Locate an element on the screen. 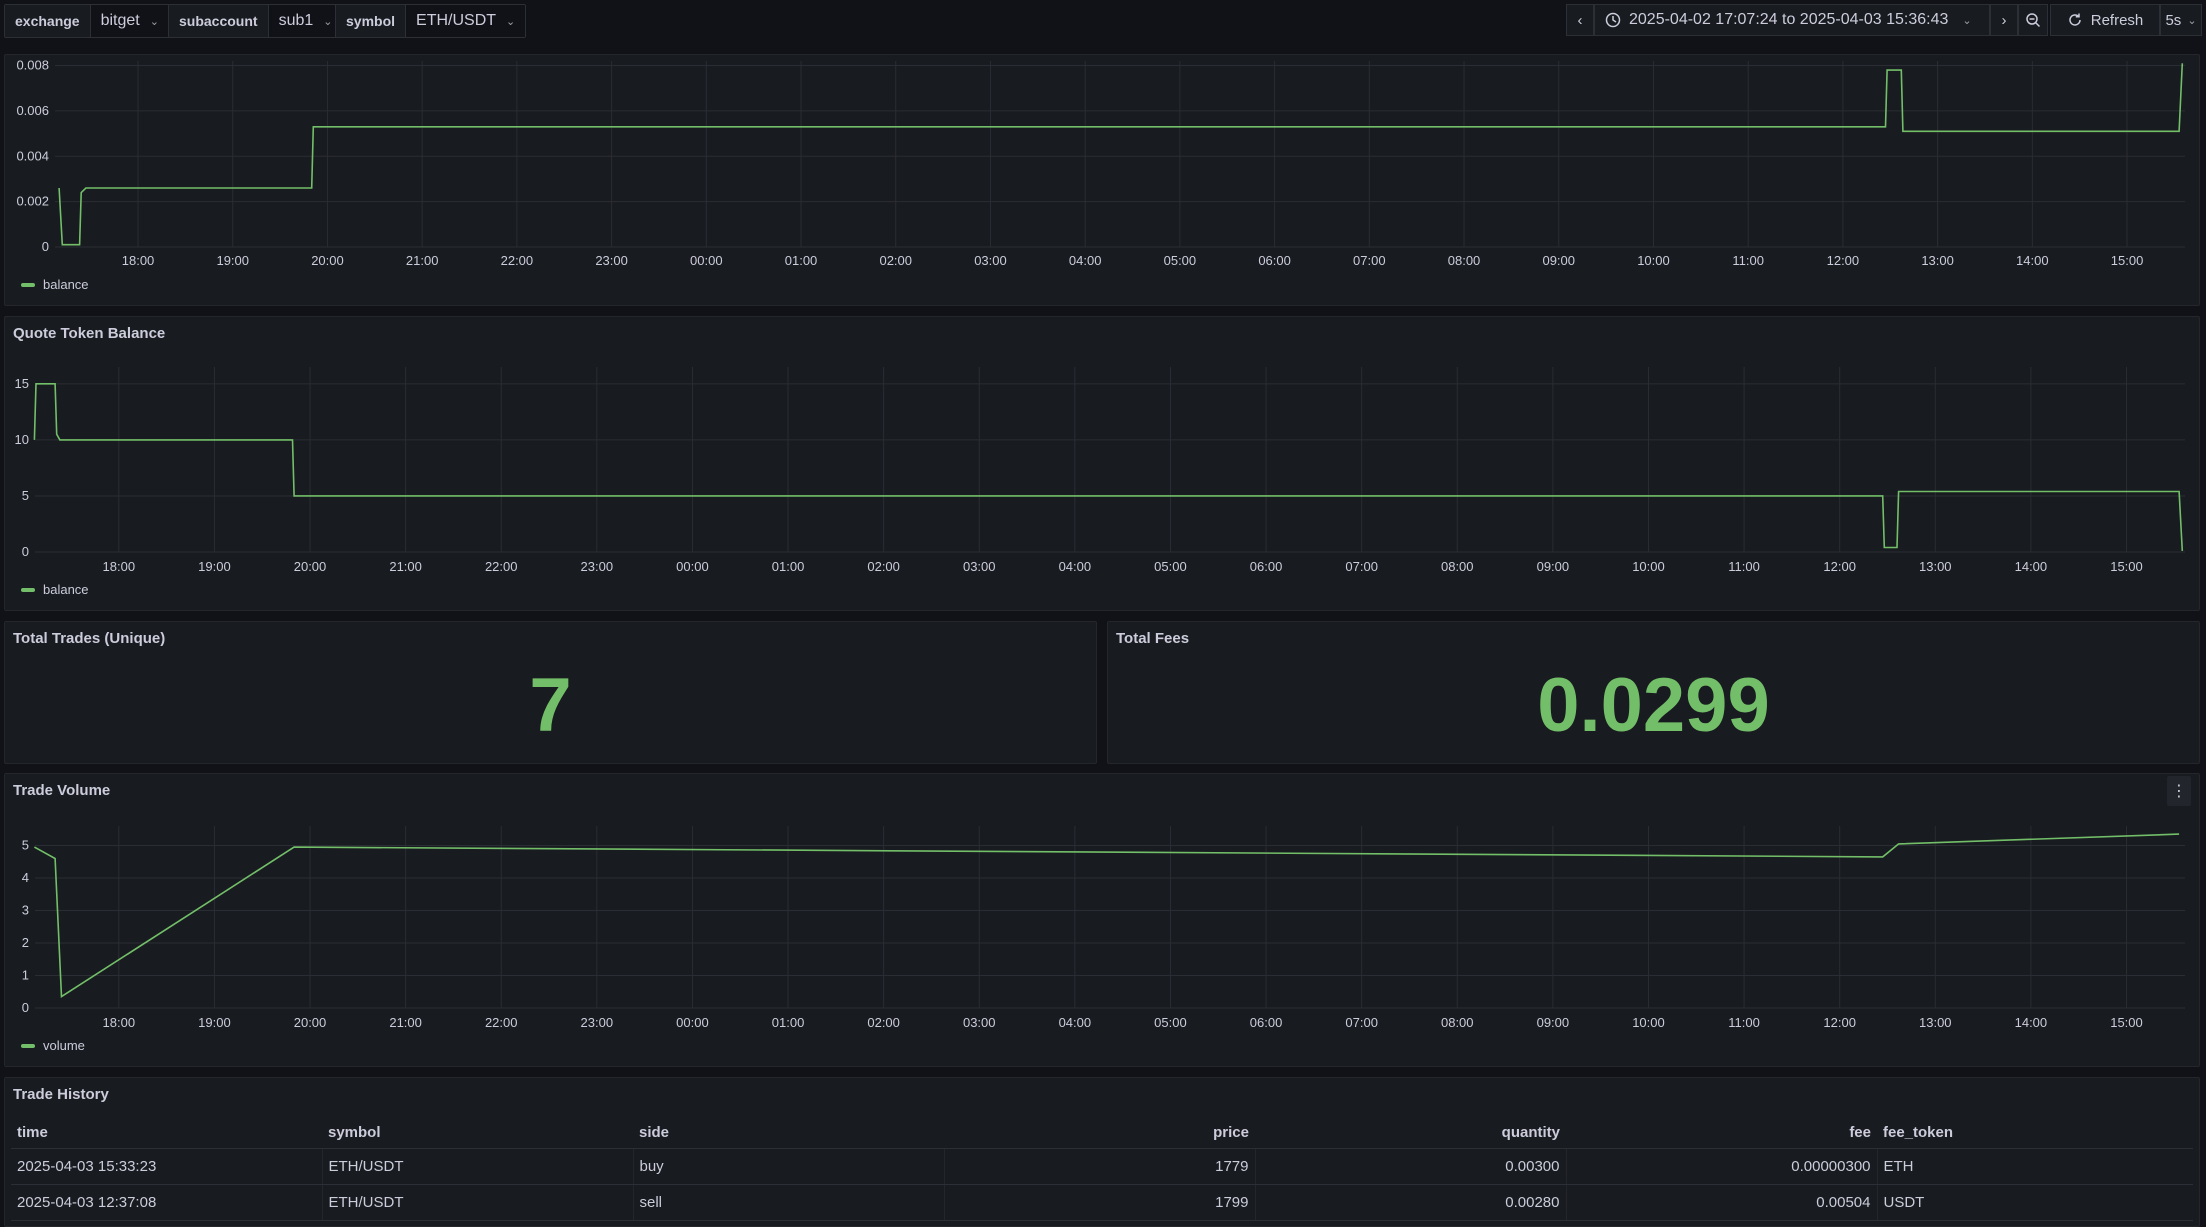 This screenshot has width=2206, height=1227. column-header-time: time is located at coordinates (166, 1132).